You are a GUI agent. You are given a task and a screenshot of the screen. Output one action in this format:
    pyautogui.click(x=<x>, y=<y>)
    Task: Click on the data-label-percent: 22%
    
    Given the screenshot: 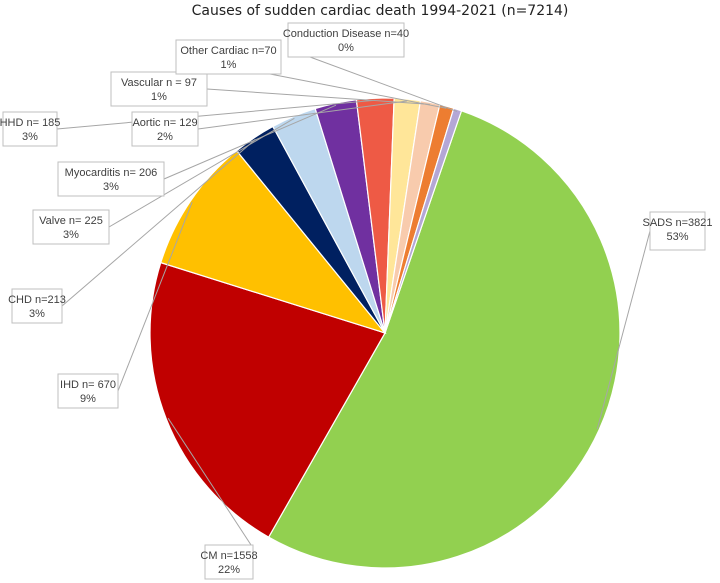 What is the action you would take?
    pyautogui.click(x=229, y=570)
    